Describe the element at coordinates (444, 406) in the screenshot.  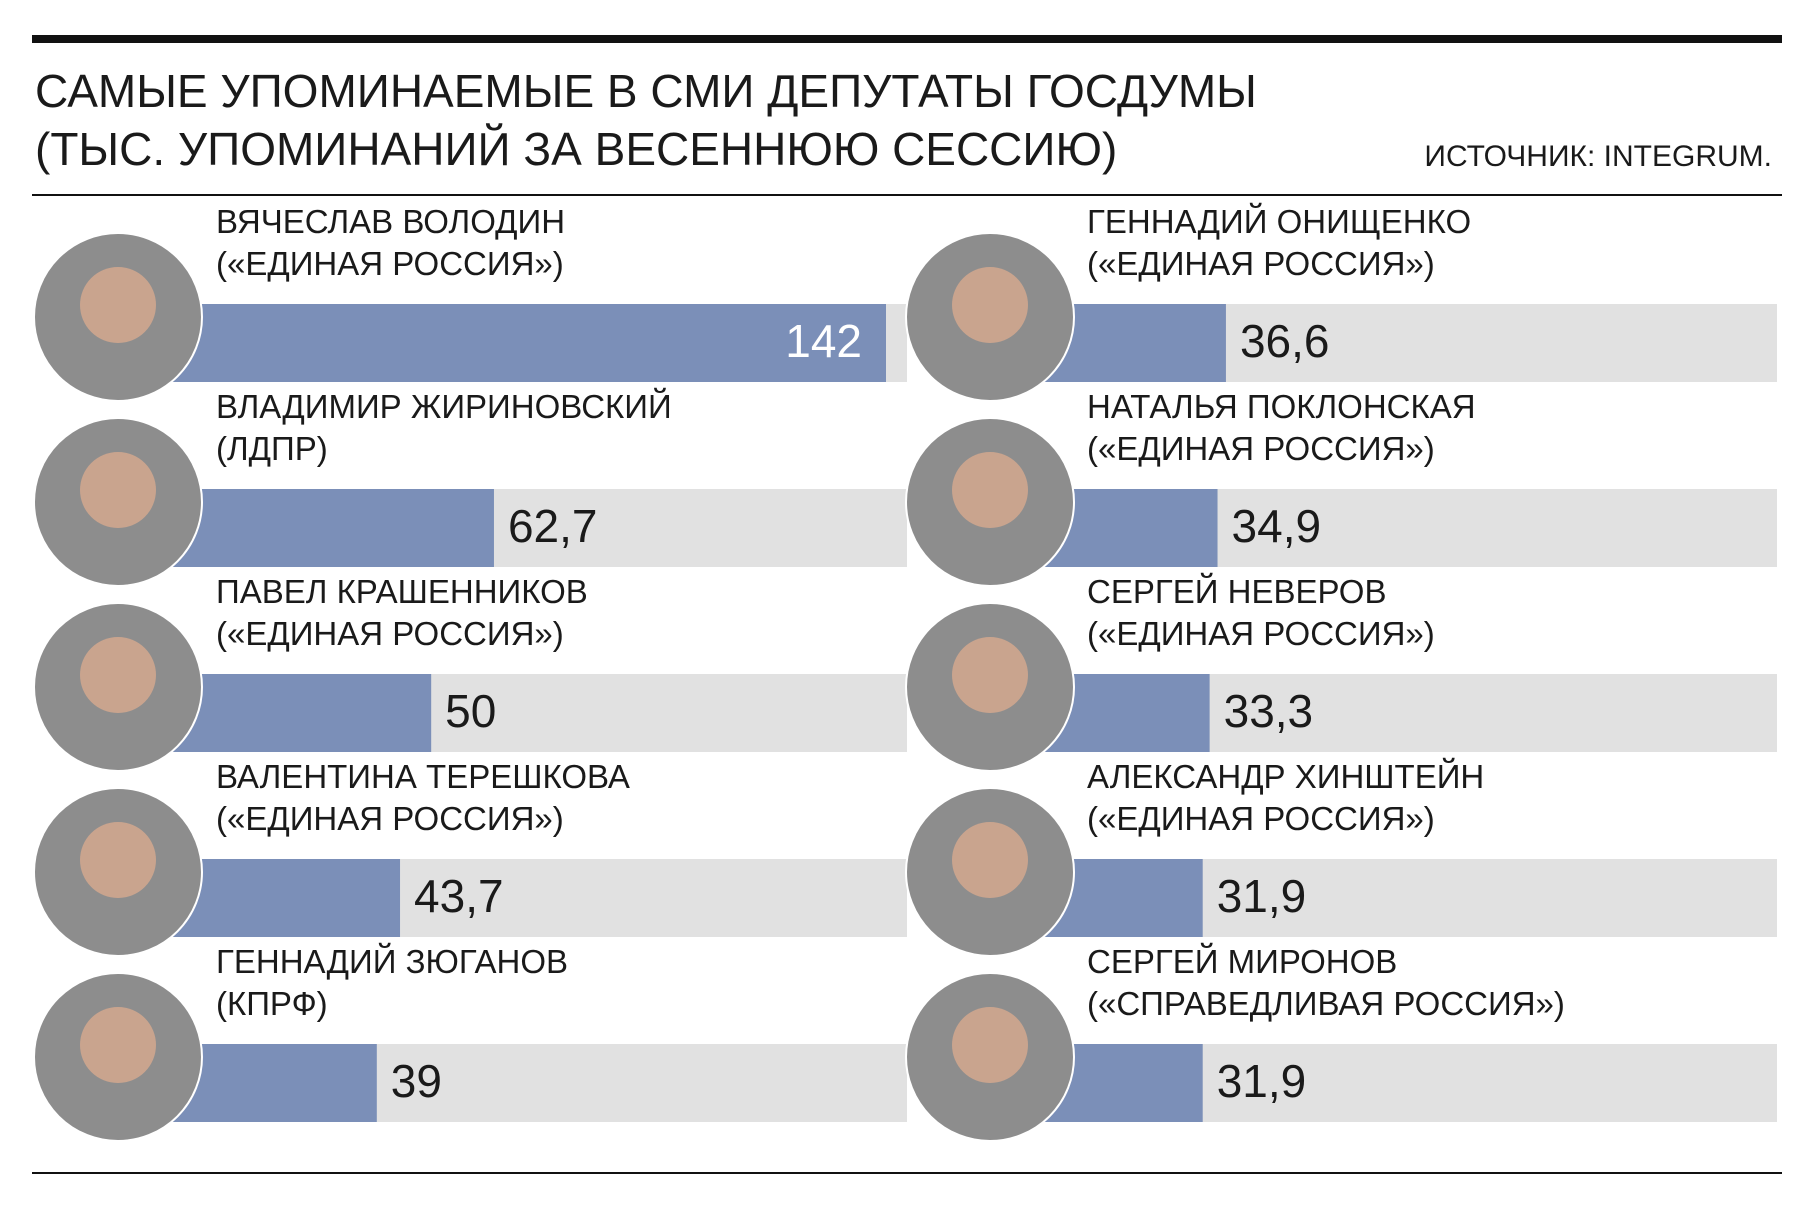
I see `deputy-name: ВЛАДИМИР ЖИРИНОВСКИЙ` at that location.